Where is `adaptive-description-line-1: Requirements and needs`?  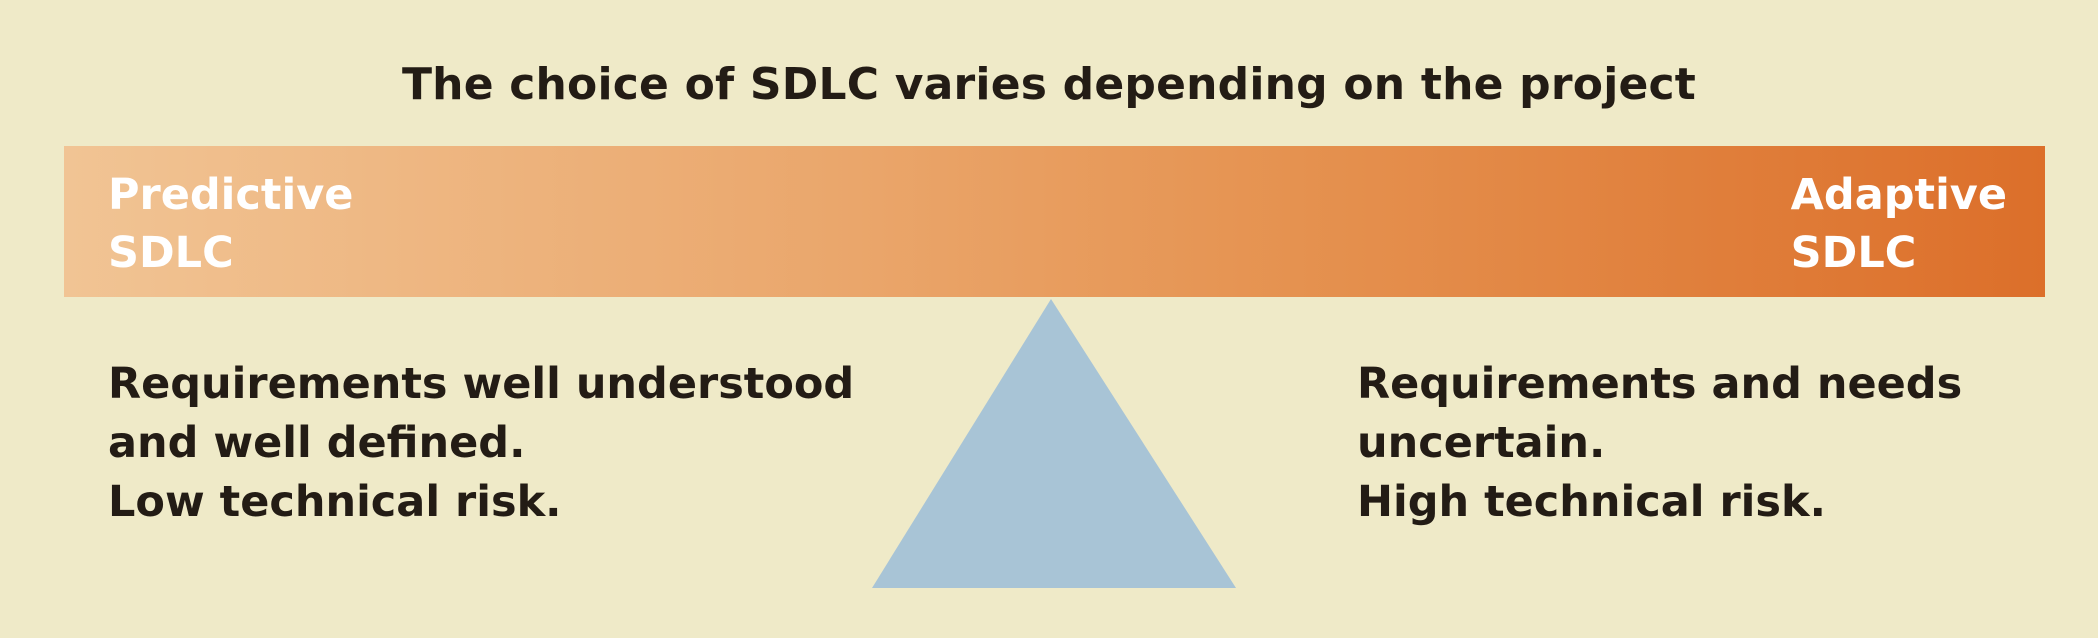
adaptive-description-line-1: Requirements and needs is located at coordinates (1660, 384).